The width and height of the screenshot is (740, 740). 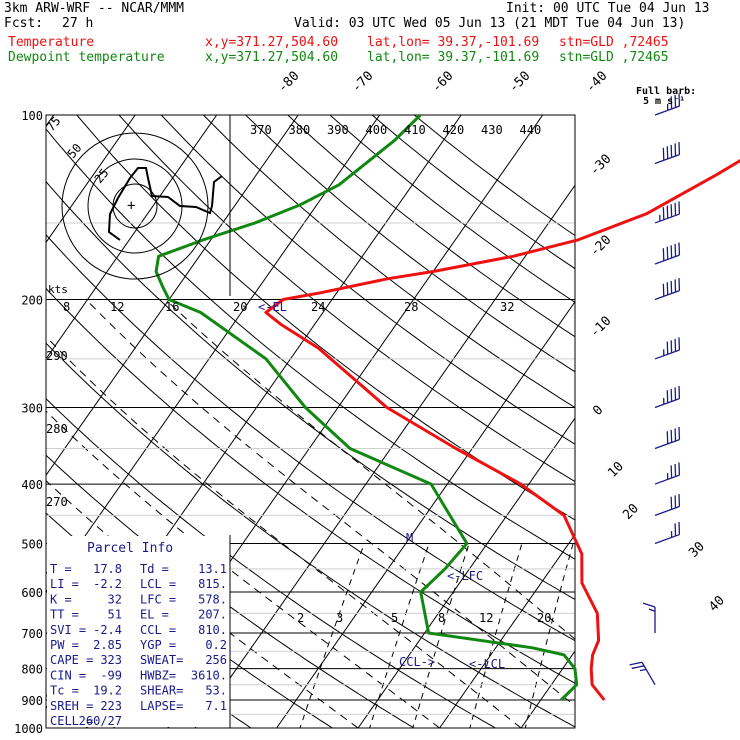 What do you see at coordinates (318, 307) in the screenshot?
I see `inset-scale-label: 24` at bounding box center [318, 307].